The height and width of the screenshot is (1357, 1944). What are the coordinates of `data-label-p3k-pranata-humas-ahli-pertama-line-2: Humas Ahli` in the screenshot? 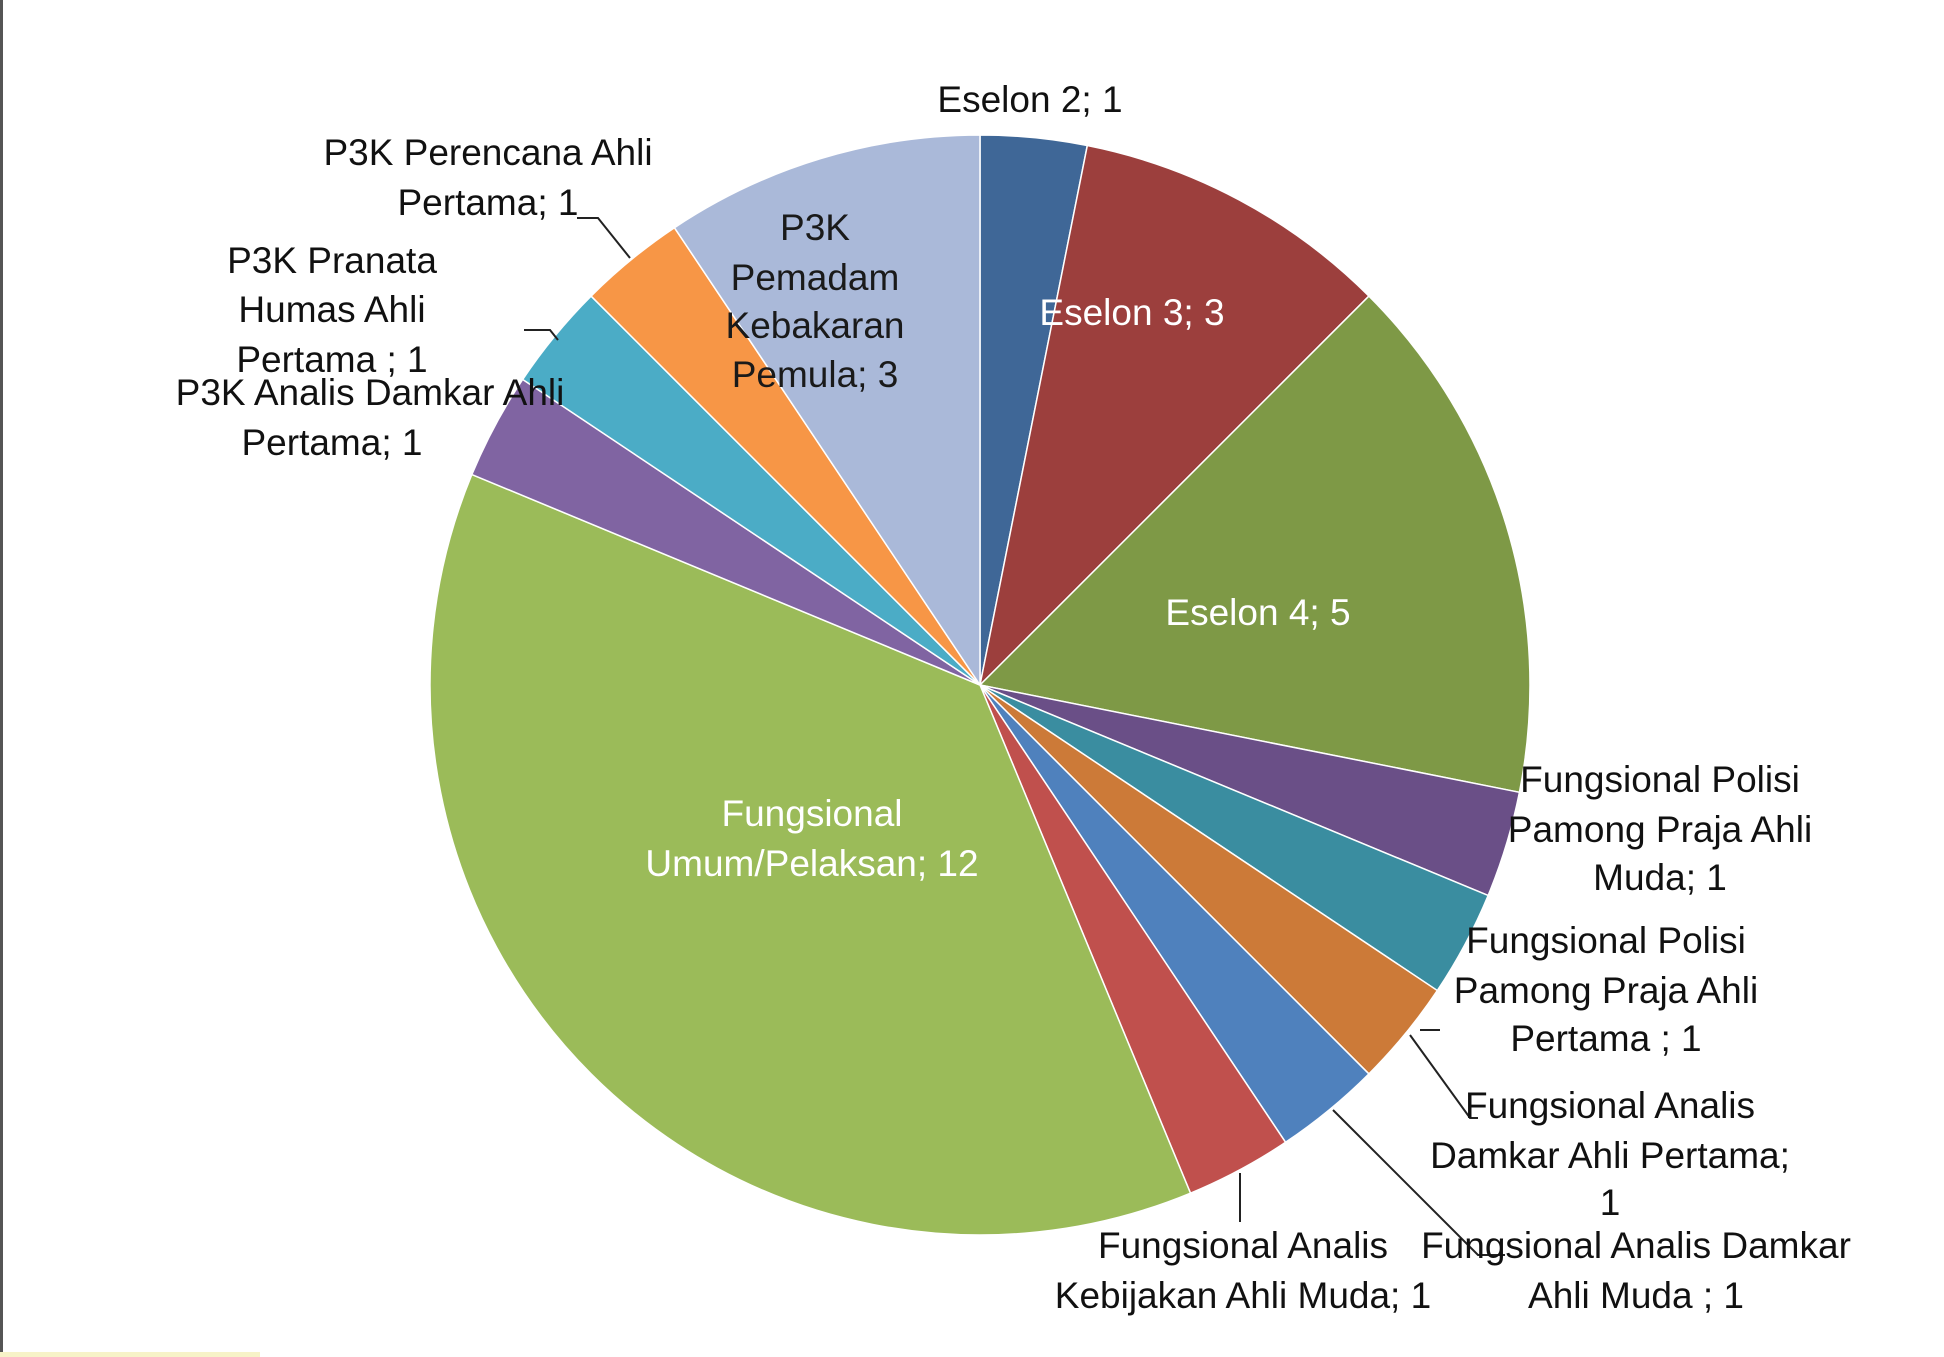 It's located at (331, 309).